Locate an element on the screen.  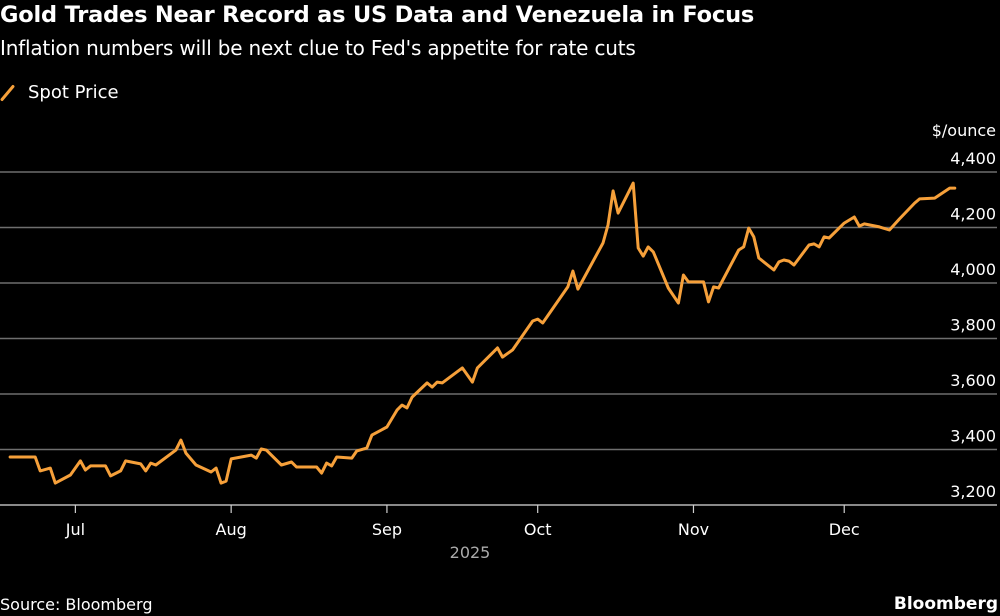
legend: Spot Price is located at coordinates (59, 92).